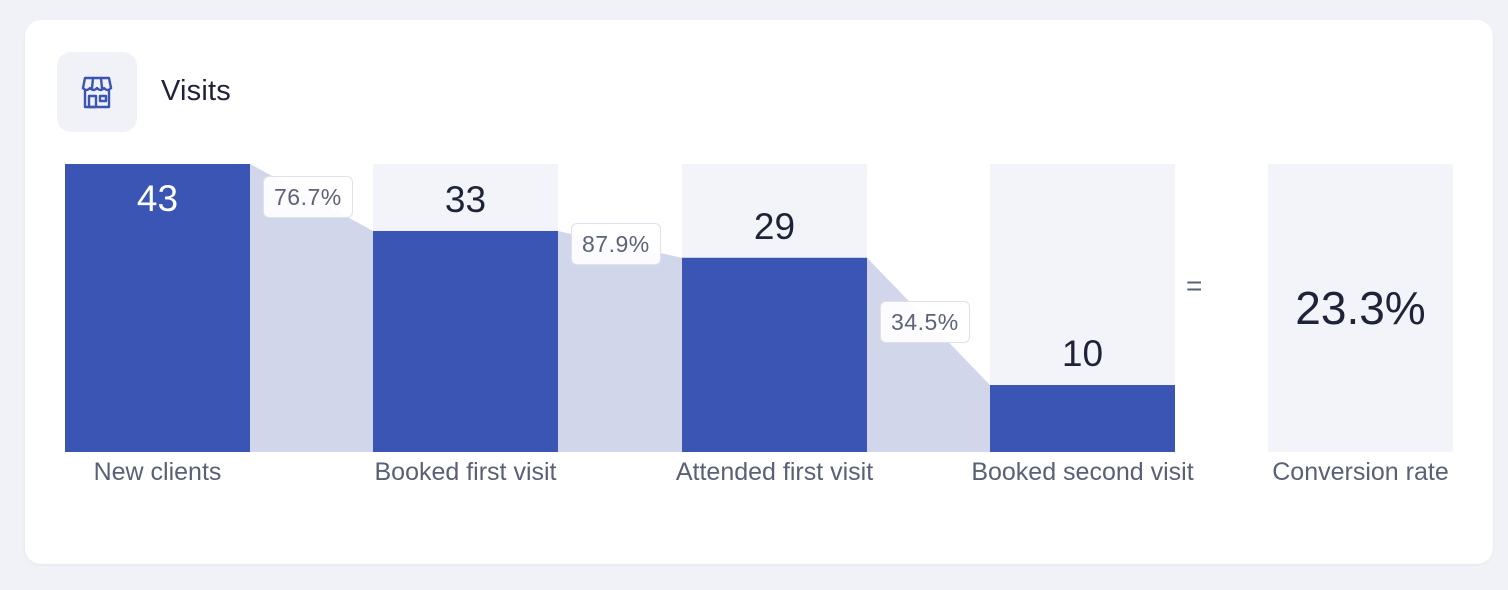 This screenshot has height=590, width=1508. I want to click on card-title: Visits, so click(196, 91).